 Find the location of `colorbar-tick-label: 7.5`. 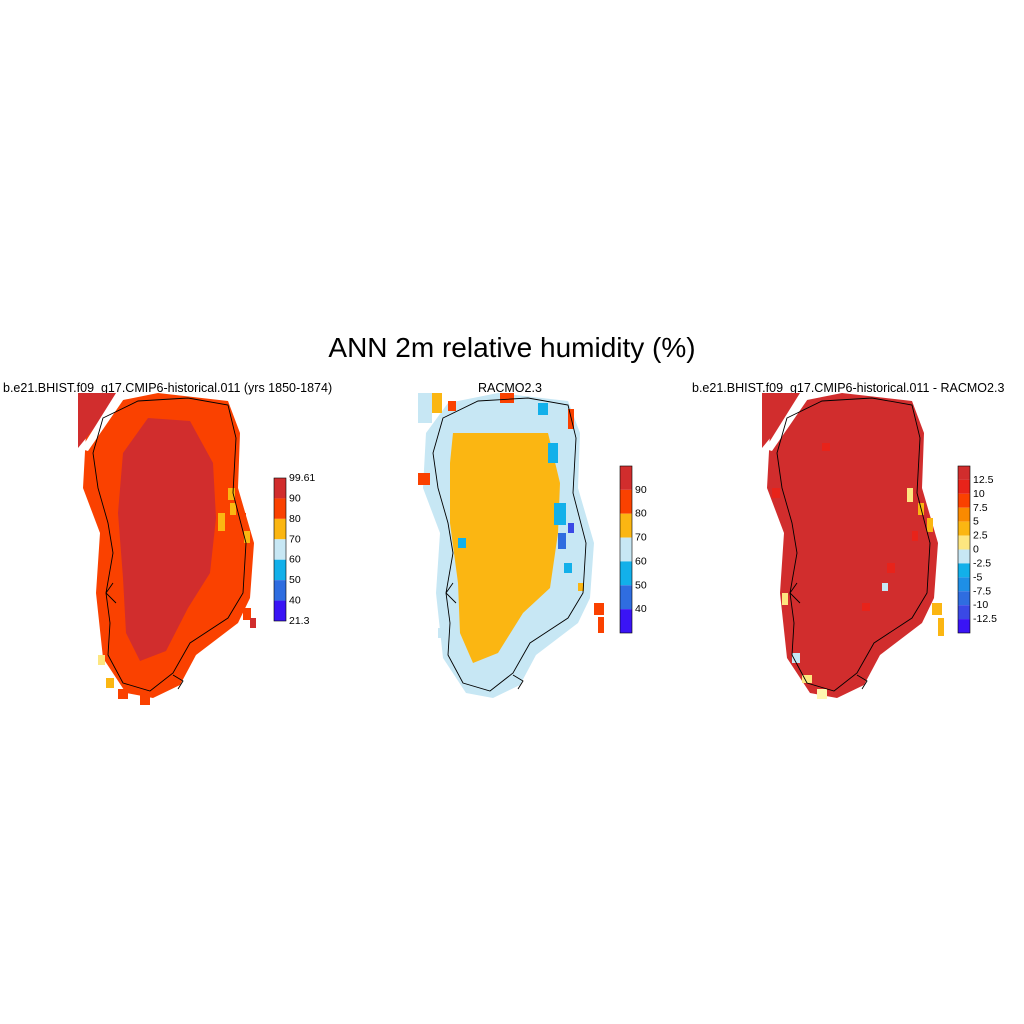

colorbar-tick-label: 7.5 is located at coordinates (980, 508).